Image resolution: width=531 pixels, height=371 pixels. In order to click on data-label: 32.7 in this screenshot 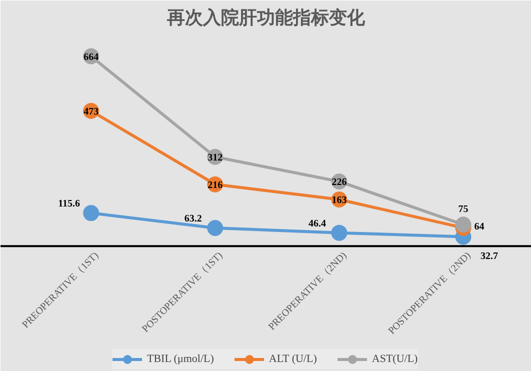, I will do `click(489, 256)`.